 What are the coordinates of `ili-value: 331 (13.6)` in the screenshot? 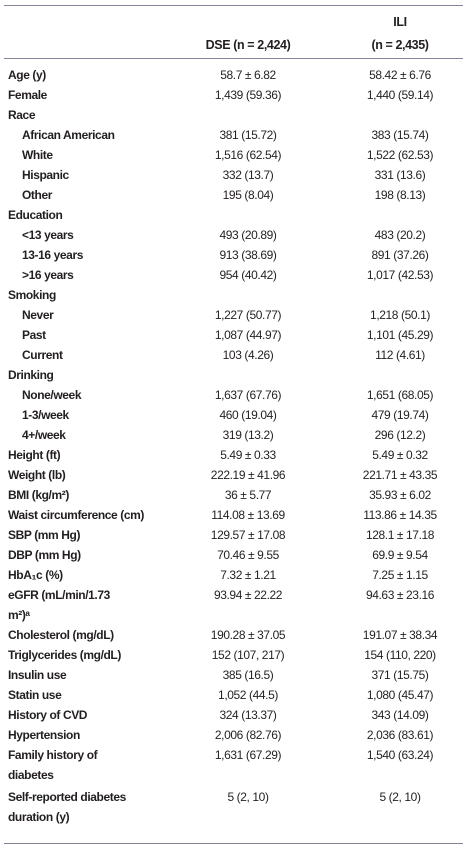 It's located at (400, 175).